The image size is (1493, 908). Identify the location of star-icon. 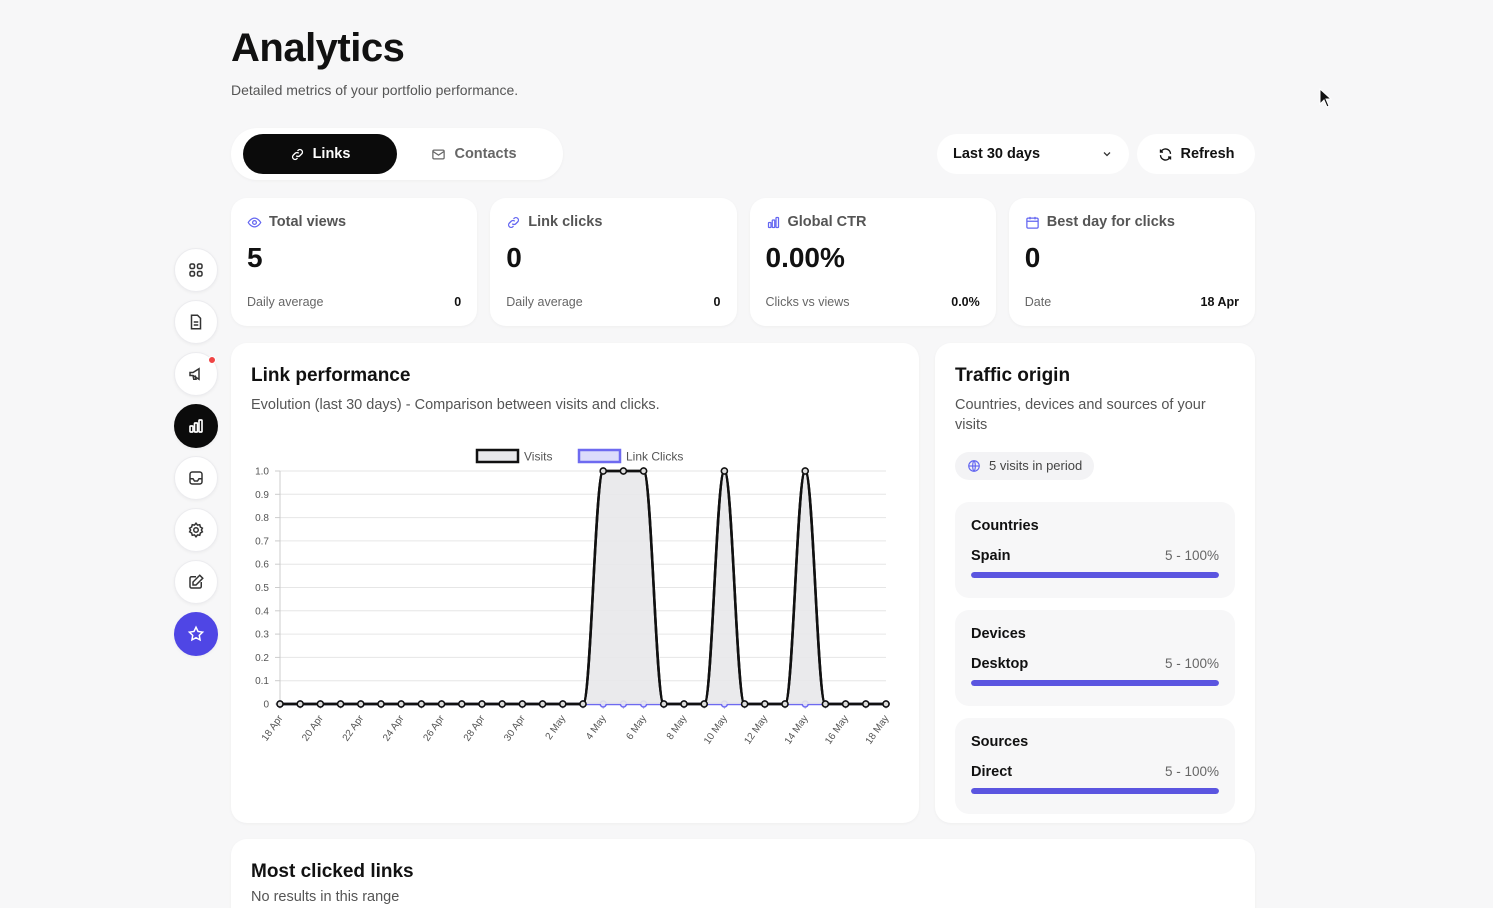
(196, 633).